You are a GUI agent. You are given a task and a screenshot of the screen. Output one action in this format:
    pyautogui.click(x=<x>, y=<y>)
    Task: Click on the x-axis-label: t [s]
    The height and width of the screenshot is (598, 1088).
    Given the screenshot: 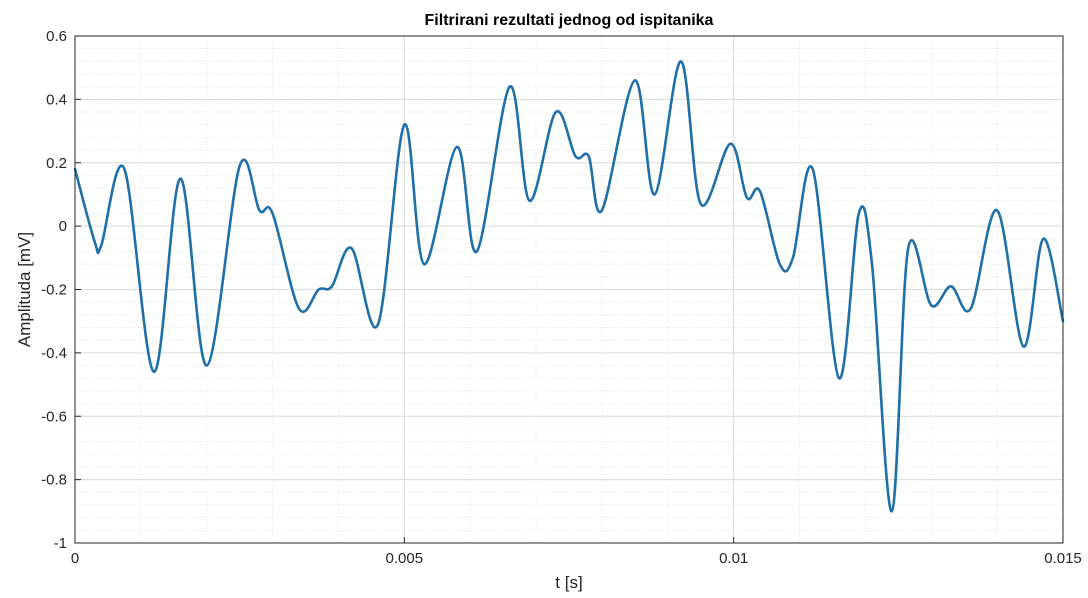 What is the action you would take?
    pyautogui.click(x=568, y=582)
    